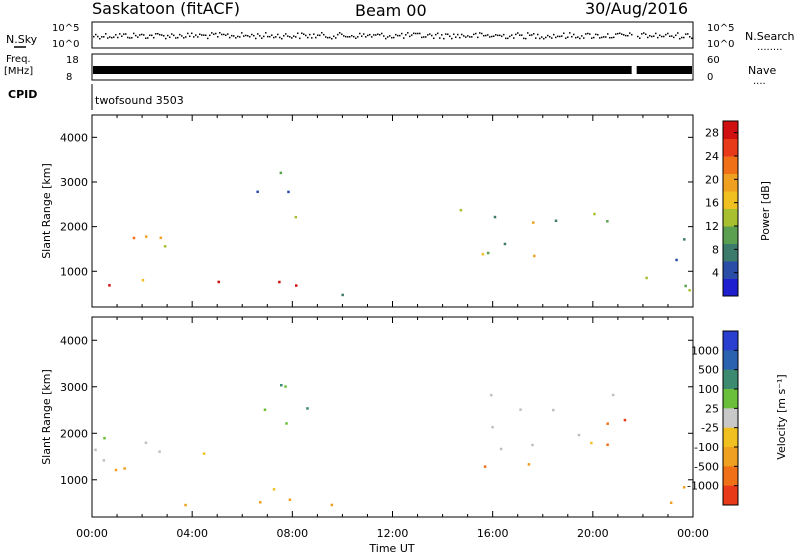  What do you see at coordinates (69, 77) in the screenshot?
I see `freq-tick-low: 8` at bounding box center [69, 77].